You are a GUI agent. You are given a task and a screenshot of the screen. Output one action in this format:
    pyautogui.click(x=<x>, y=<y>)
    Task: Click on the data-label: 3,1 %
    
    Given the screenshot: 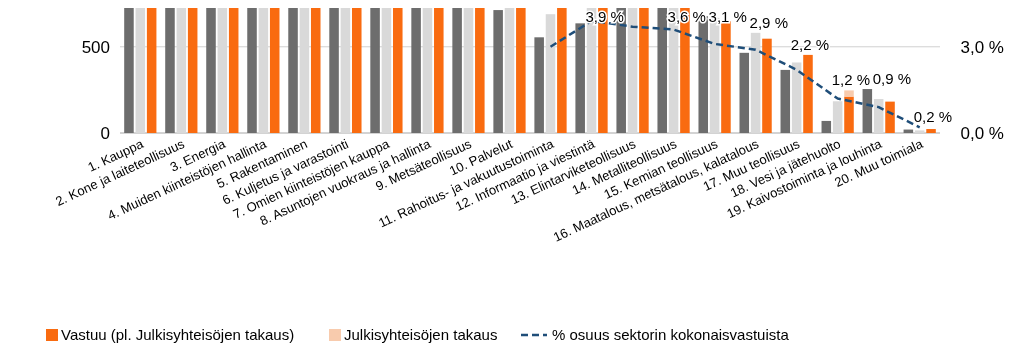 What is the action you would take?
    pyautogui.click(x=727, y=16)
    